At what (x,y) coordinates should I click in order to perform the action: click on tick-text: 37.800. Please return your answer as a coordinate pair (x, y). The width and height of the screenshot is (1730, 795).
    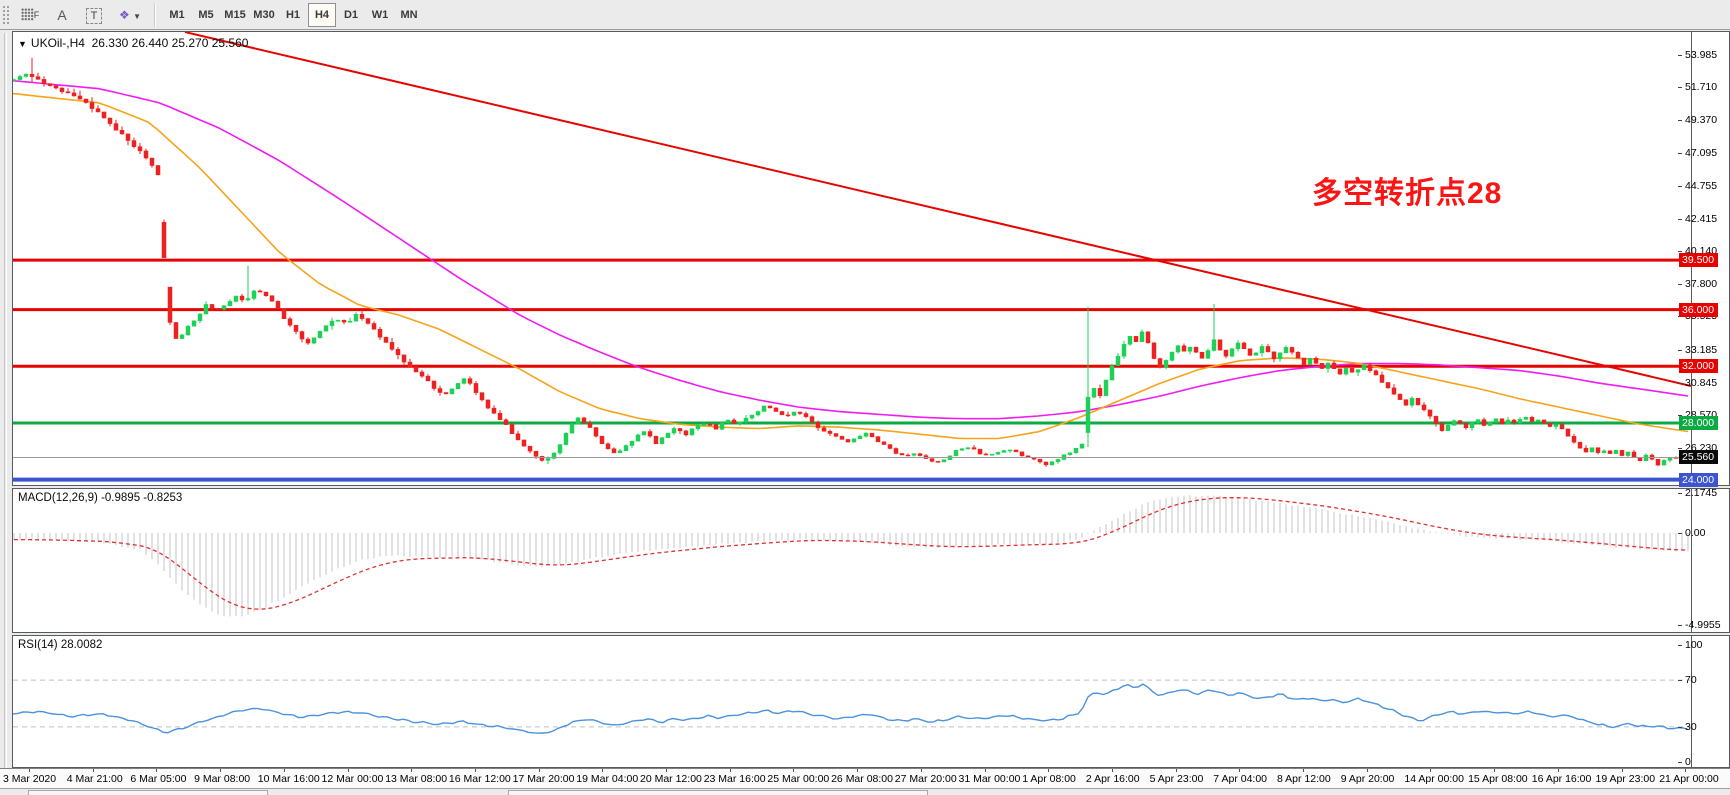
    Looking at the image, I should click on (1701, 284).